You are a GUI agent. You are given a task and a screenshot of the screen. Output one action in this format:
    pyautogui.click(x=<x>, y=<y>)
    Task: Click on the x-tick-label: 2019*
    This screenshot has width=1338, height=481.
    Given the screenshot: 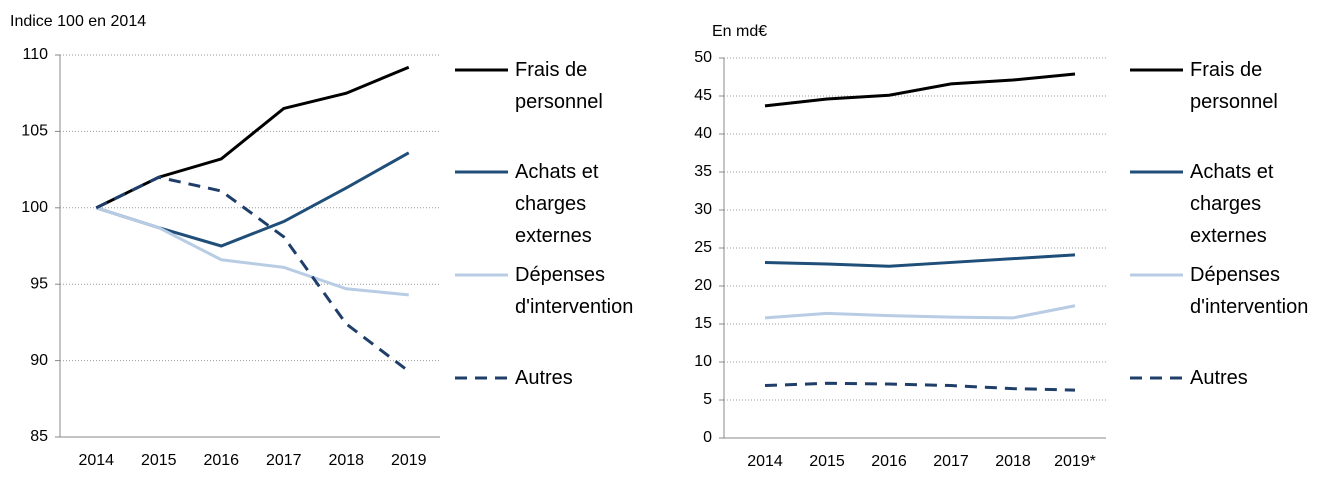 What is the action you would take?
    pyautogui.click(x=1075, y=461)
    